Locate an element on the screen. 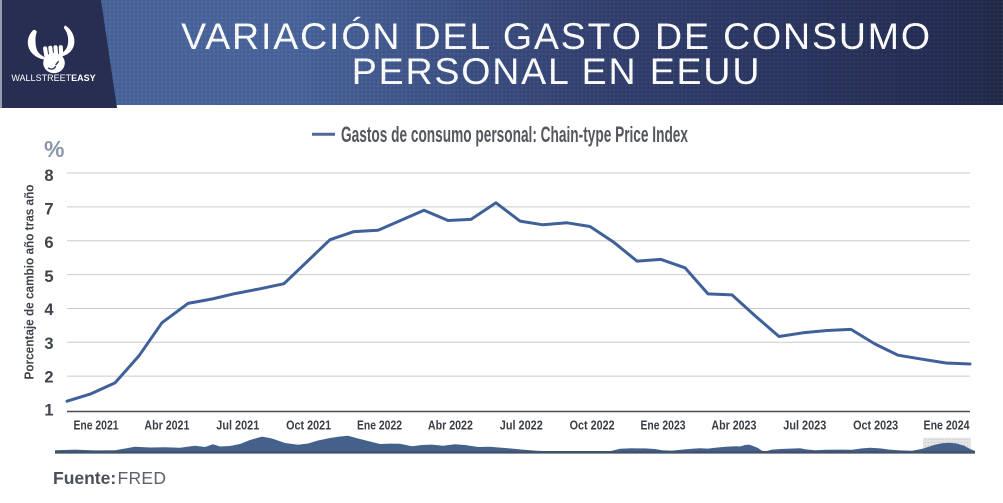 This screenshot has width=1003, height=503. svg-text: Oct 2022 is located at coordinates (592, 426).